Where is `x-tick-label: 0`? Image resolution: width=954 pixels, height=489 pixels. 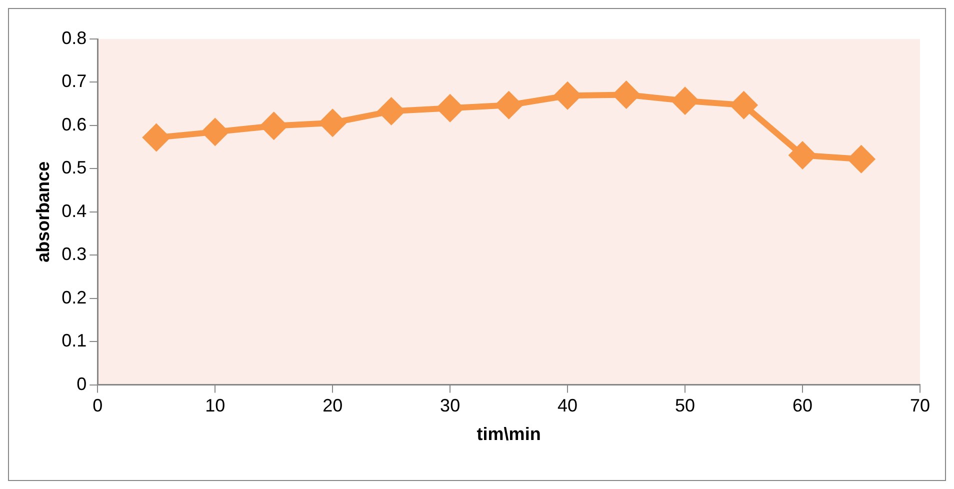 x-tick-label: 0 is located at coordinates (97, 406).